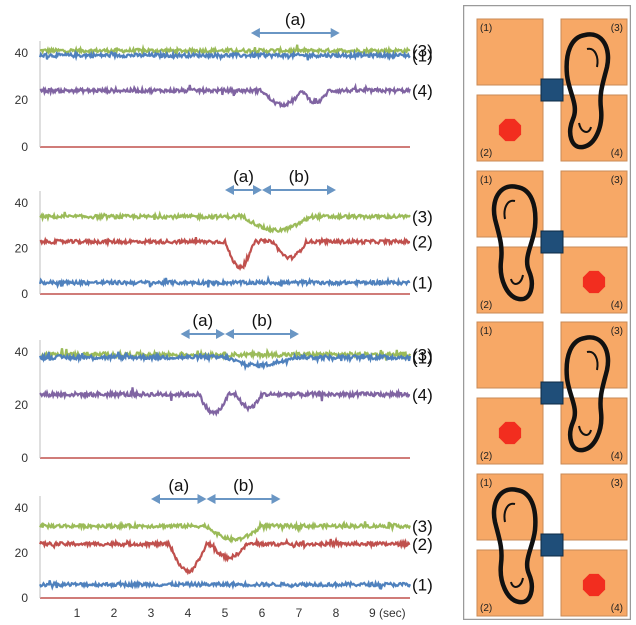  I want to click on x-tick-labels: 1 2 3 4 5 6 7 8 9 (sec), so click(240, 613).